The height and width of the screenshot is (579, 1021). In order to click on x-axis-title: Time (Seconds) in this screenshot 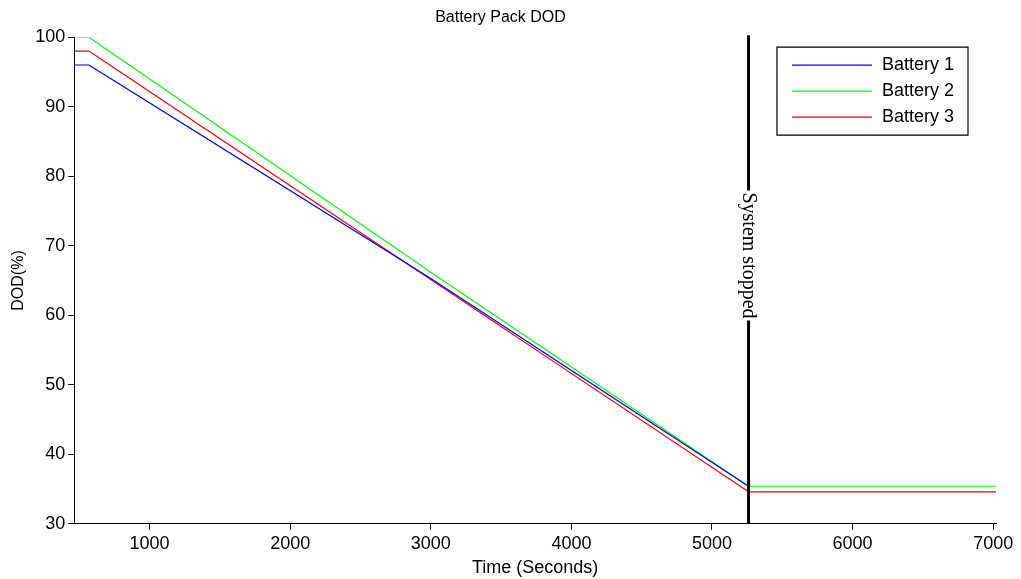, I will do `click(535, 567)`.